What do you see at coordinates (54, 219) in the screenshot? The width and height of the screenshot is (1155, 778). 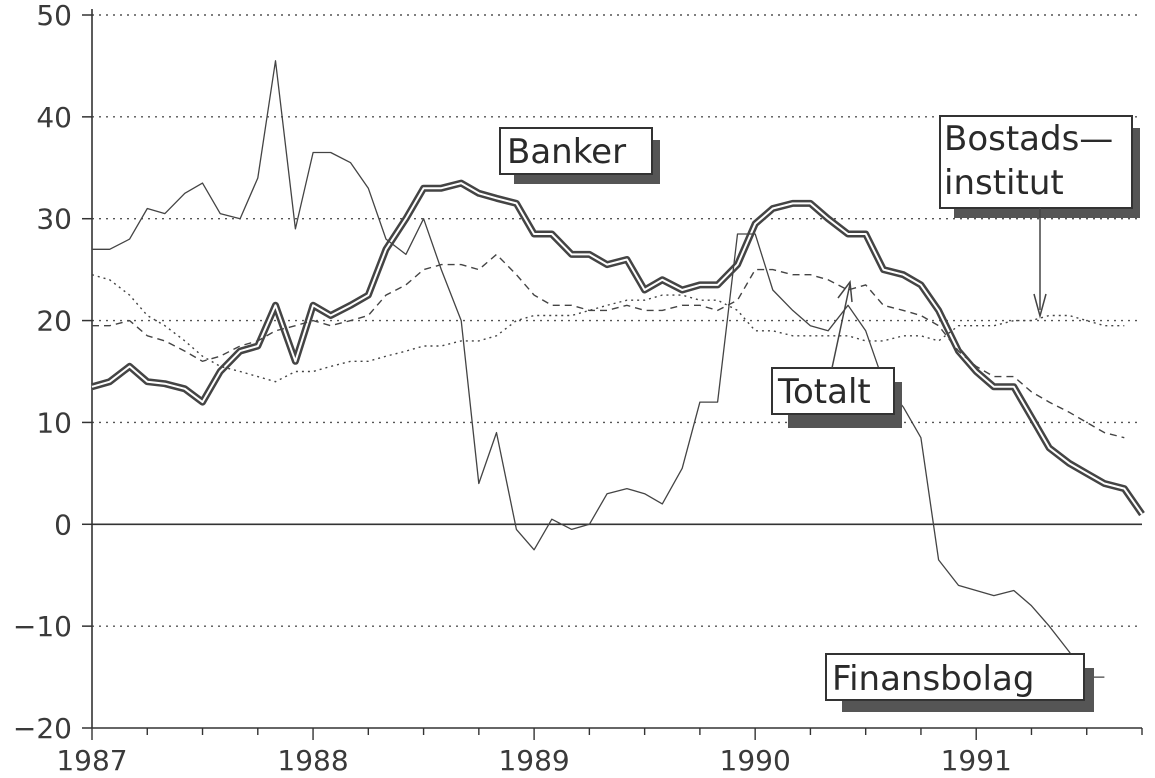 I see `y-tick-label: 30` at bounding box center [54, 219].